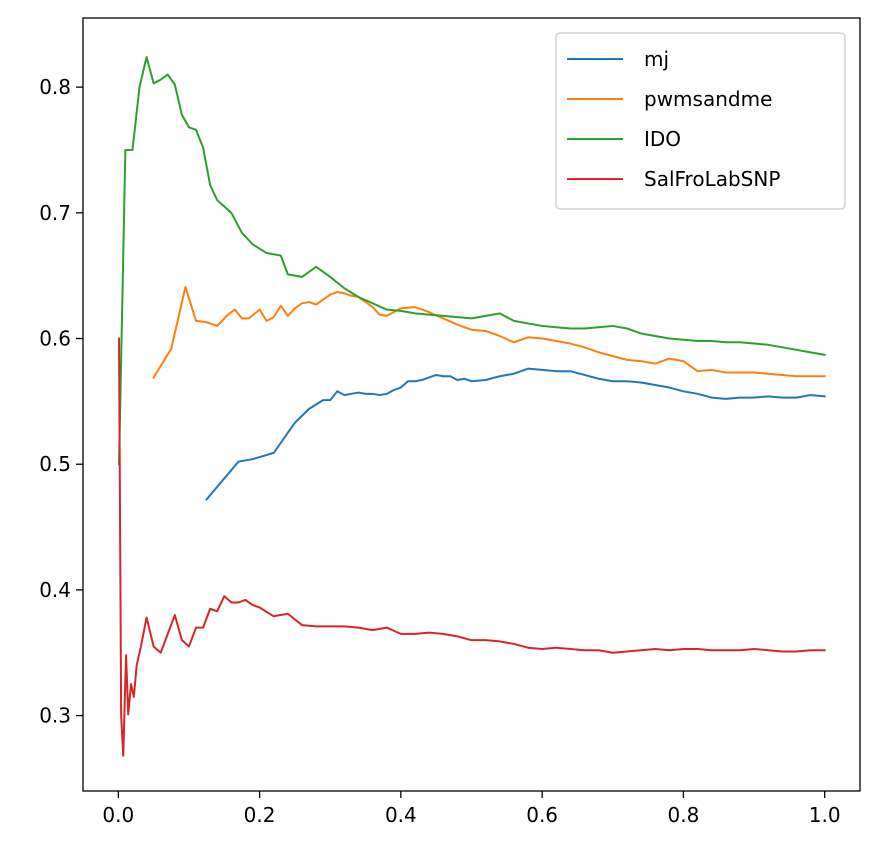 Image resolution: width=878 pixels, height=857 pixels. What do you see at coordinates (118, 815) in the screenshot?
I see `x-tick-label: 0.0` at bounding box center [118, 815].